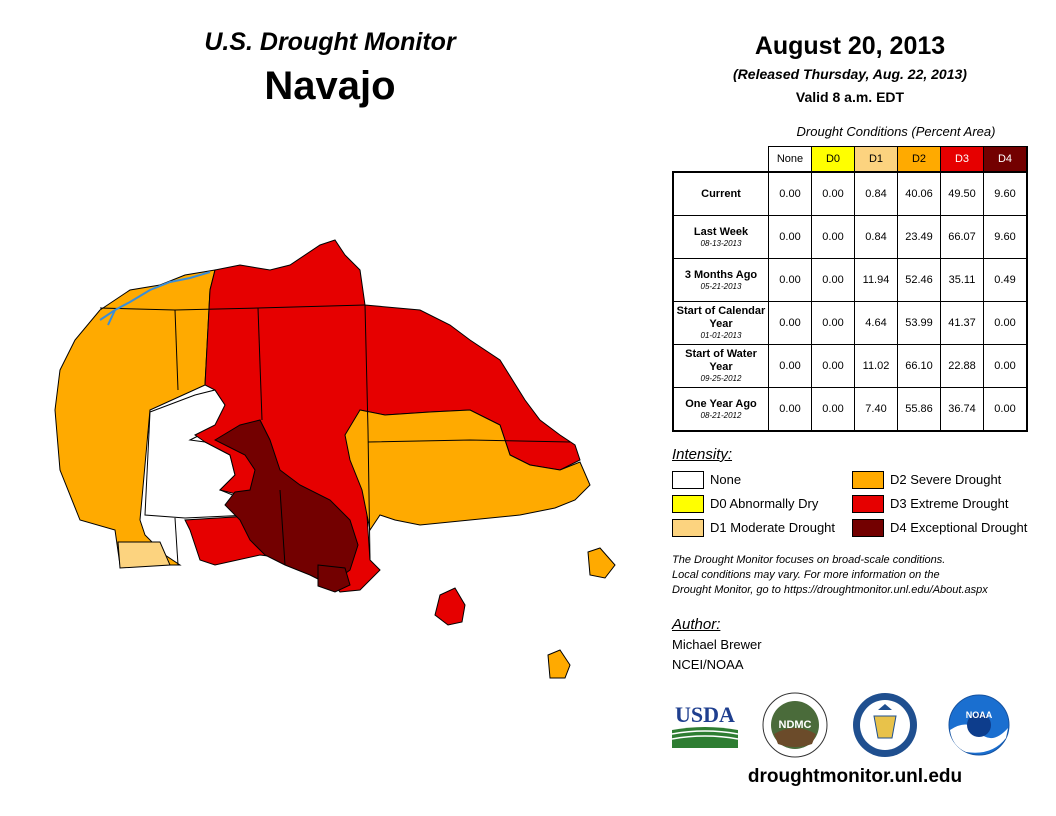  I want to click on author-heading: Author:, so click(696, 624).